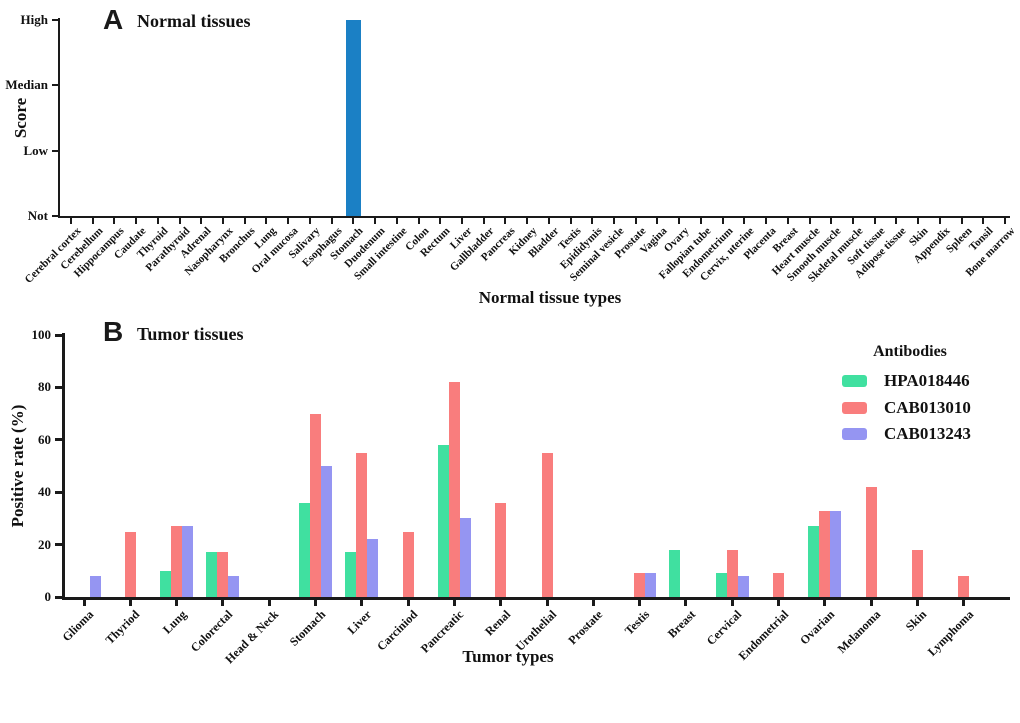  I want to click on legend-title: Antibodies, so click(910, 351).